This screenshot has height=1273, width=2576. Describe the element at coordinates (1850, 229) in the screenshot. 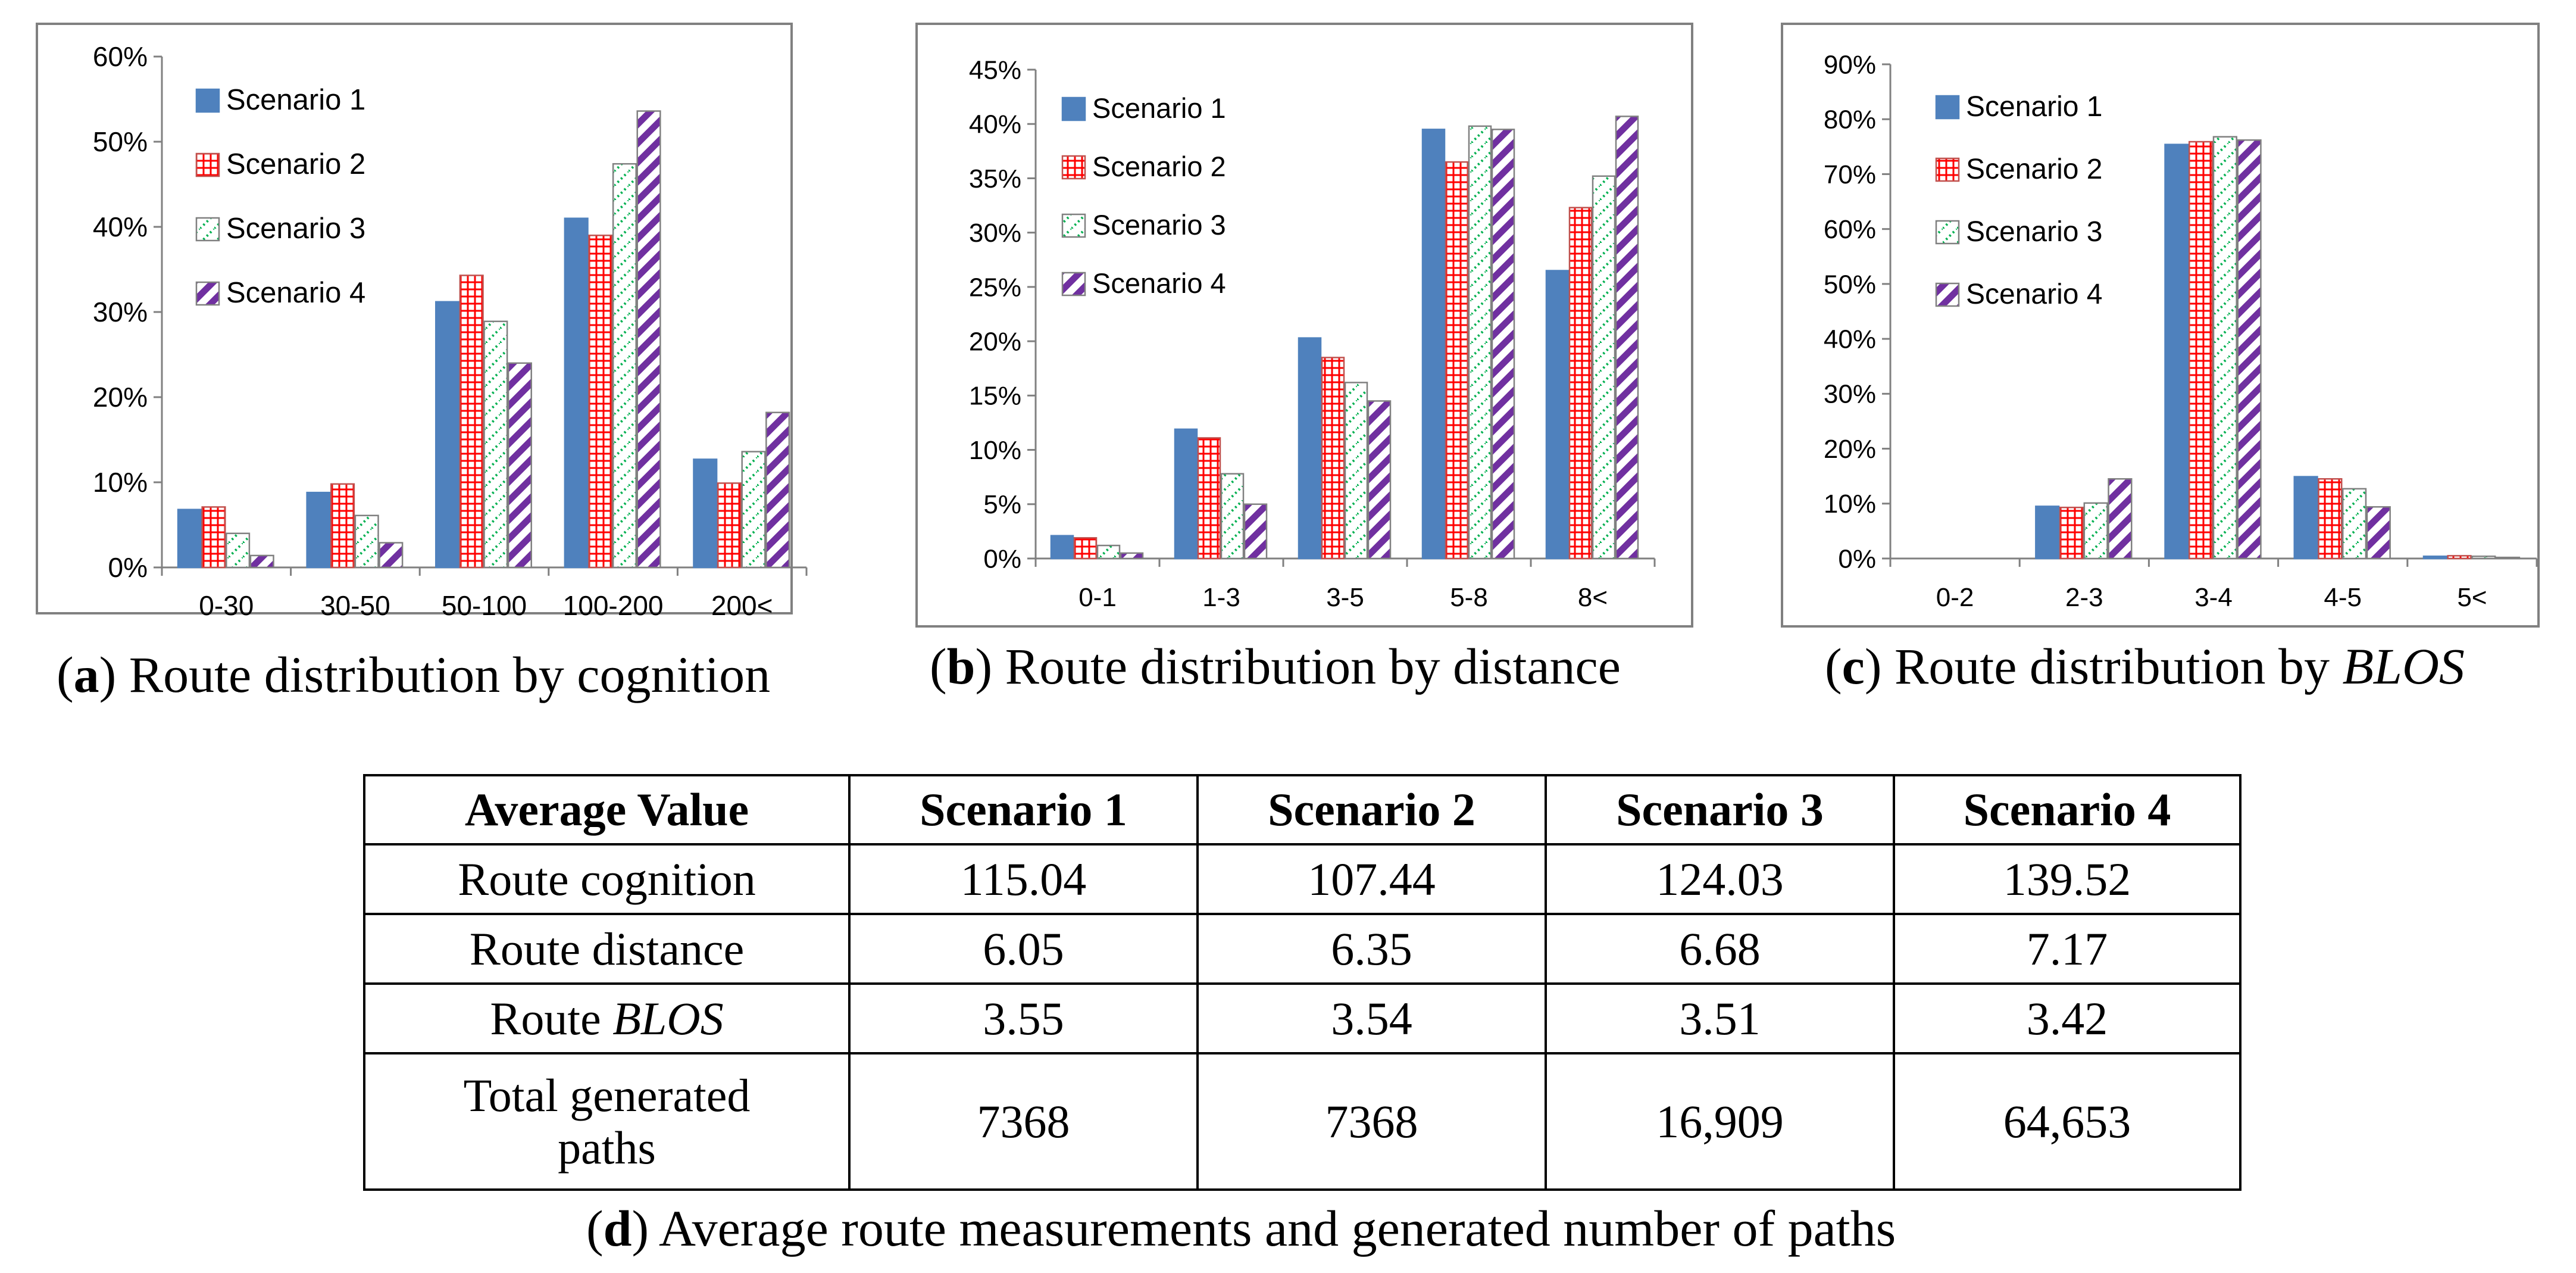

I see `y-tick-label: 60%` at that location.